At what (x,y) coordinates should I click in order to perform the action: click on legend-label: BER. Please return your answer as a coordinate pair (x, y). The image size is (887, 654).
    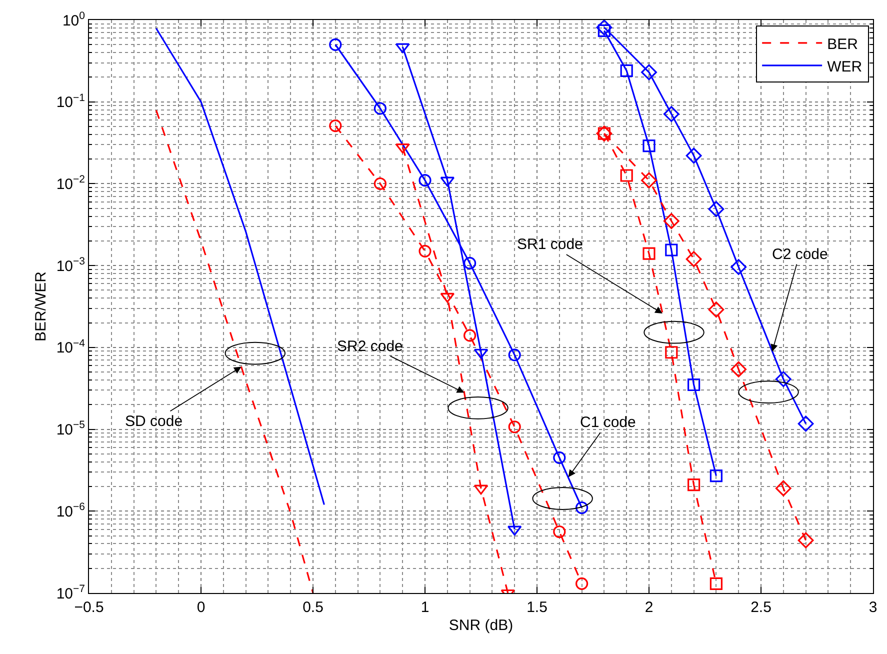
    Looking at the image, I should click on (842, 44).